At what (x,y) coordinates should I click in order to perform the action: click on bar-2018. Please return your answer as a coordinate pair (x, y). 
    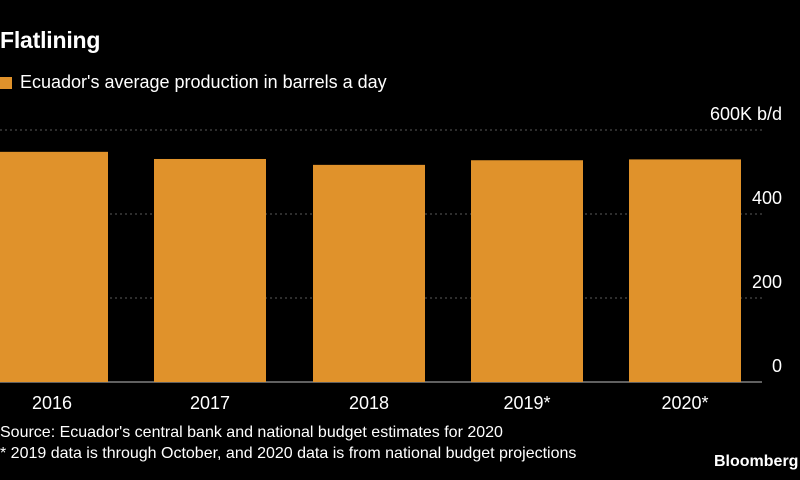
    Looking at the image, I should click on (369, 273).